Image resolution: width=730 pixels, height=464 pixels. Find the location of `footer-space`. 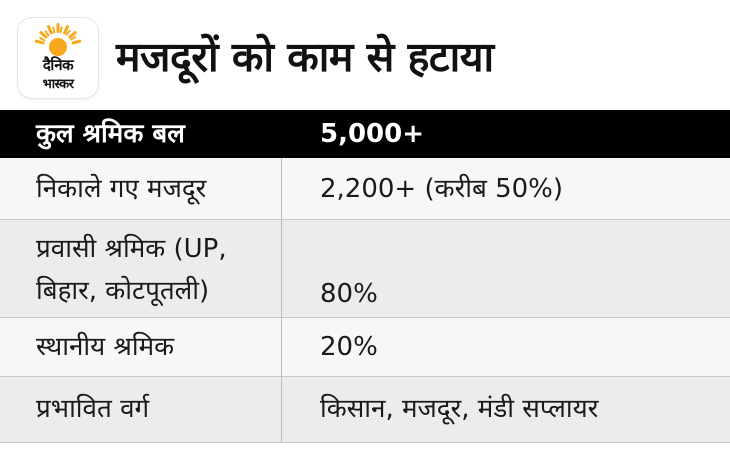

footer-space is located at coordinates (365, 453).